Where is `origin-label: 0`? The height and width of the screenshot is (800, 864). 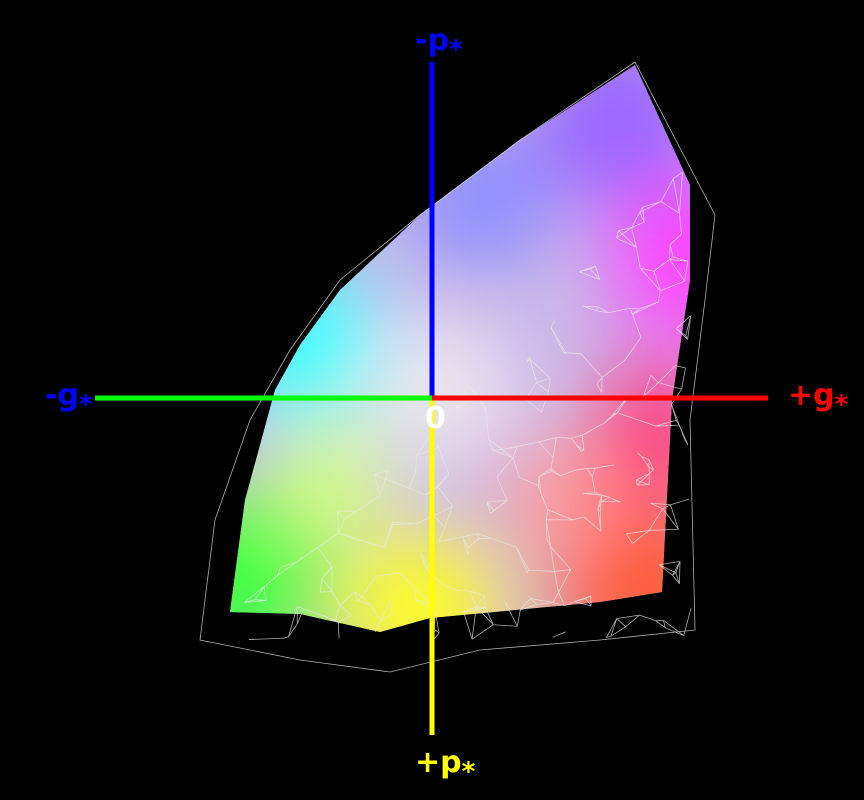 origin-label: 0 is located at coordinates (435, 418).